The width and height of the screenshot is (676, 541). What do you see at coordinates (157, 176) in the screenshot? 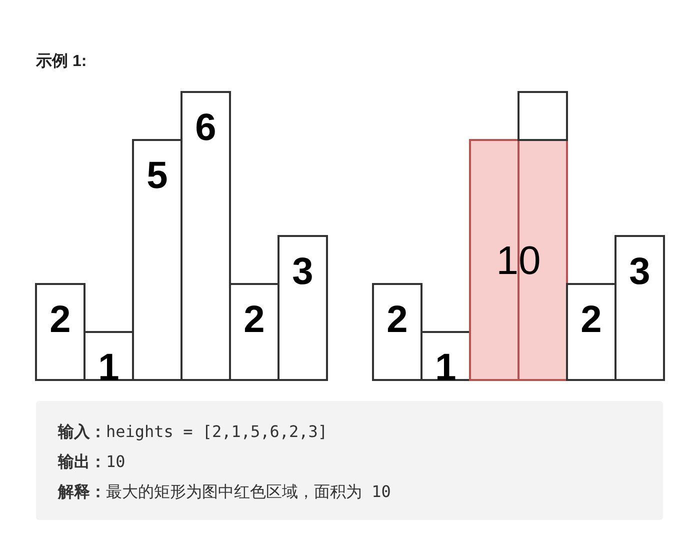
I see `data-label: 5` at bounding box center [157, 176].